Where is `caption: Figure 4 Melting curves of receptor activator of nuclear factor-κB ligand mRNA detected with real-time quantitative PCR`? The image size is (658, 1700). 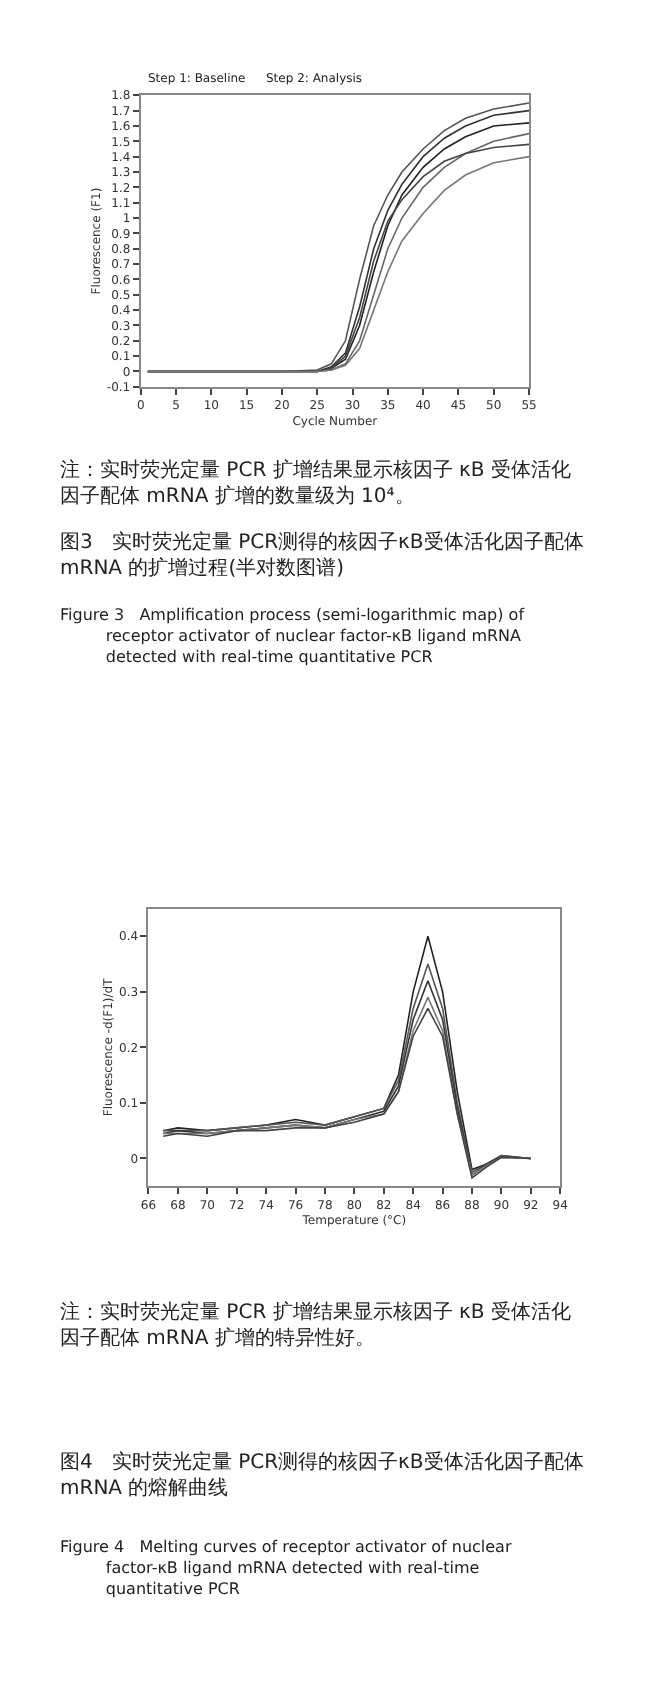
caption: Figure 4 Melting curves of receptor activator of nuclear factor-κB ligand mRNA detected with real-time quantitative PCR is located at coordinates (286, 1568).